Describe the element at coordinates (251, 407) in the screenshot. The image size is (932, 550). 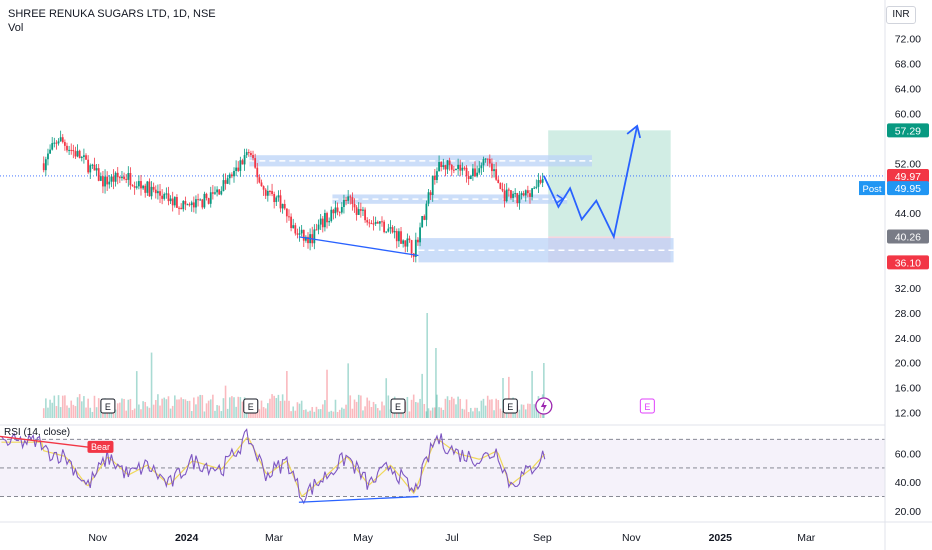
I see `earnings-marker-label: E` at that location.